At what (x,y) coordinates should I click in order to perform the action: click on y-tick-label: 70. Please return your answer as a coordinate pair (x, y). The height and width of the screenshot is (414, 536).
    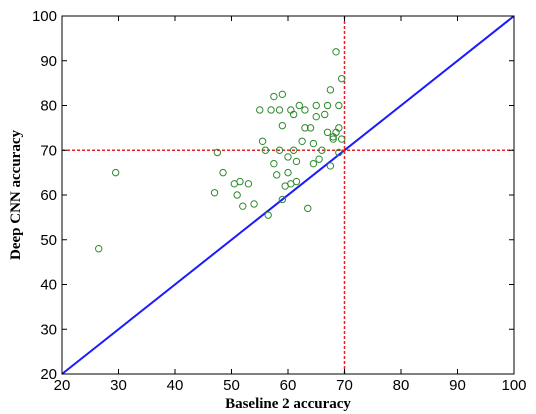
    Looking at the image, I should click on (48, 150).